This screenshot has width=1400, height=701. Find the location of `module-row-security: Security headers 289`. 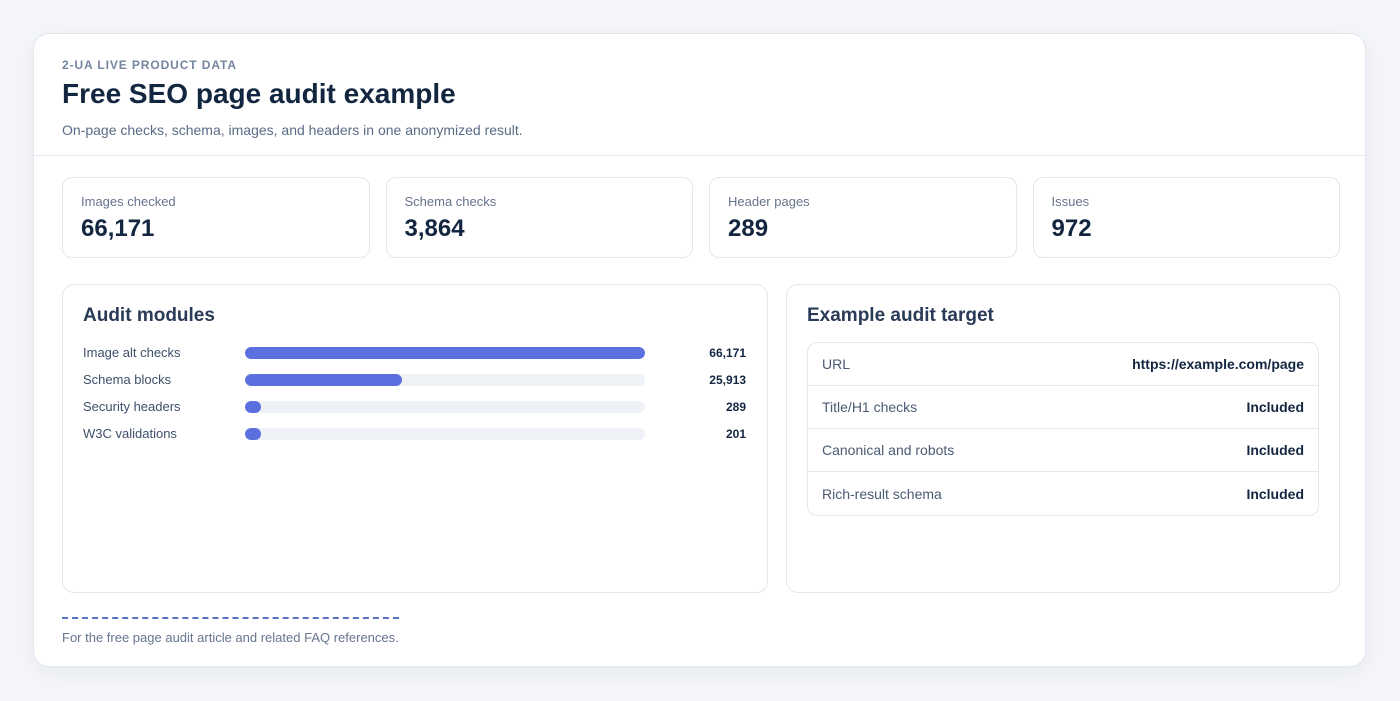

module-row-security: Security headers 289 is located at coordinates (415, 406).